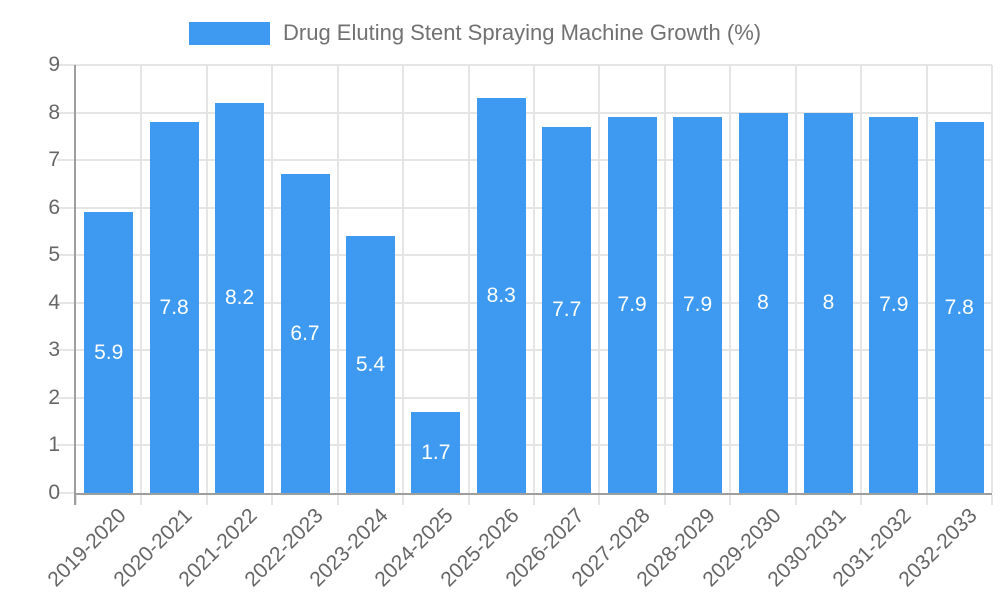 The width and height of the screenshot is (1000, 600). Describe the element at coordinates (54, 160) in the screenshot. I see `y-axis-label: 7` at that location.